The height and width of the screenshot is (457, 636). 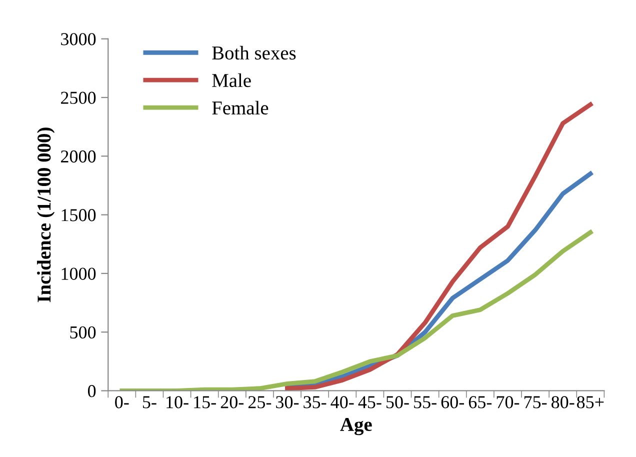 I want to click on y-tick-label: 2500, so click(x=78, y=98).